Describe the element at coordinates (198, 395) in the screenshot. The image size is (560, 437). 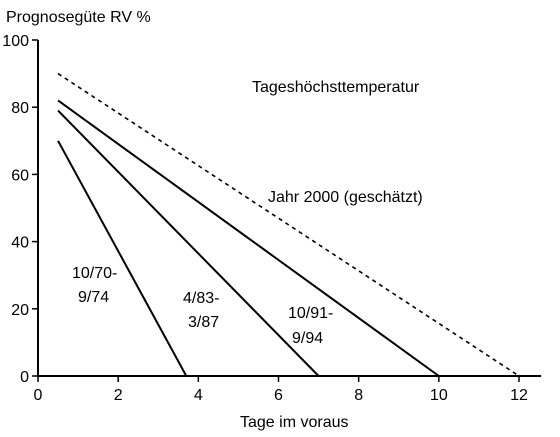
I see `x-tick-label: 4` at that location.